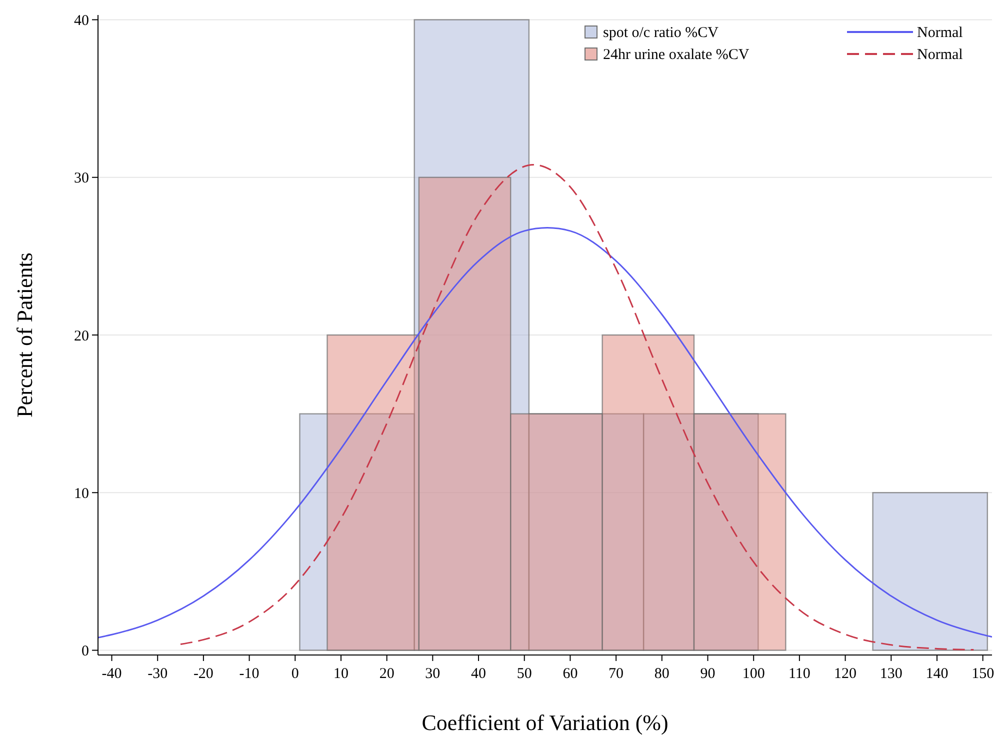  I want to click on y-tick-label: 40, so click(81, 20).